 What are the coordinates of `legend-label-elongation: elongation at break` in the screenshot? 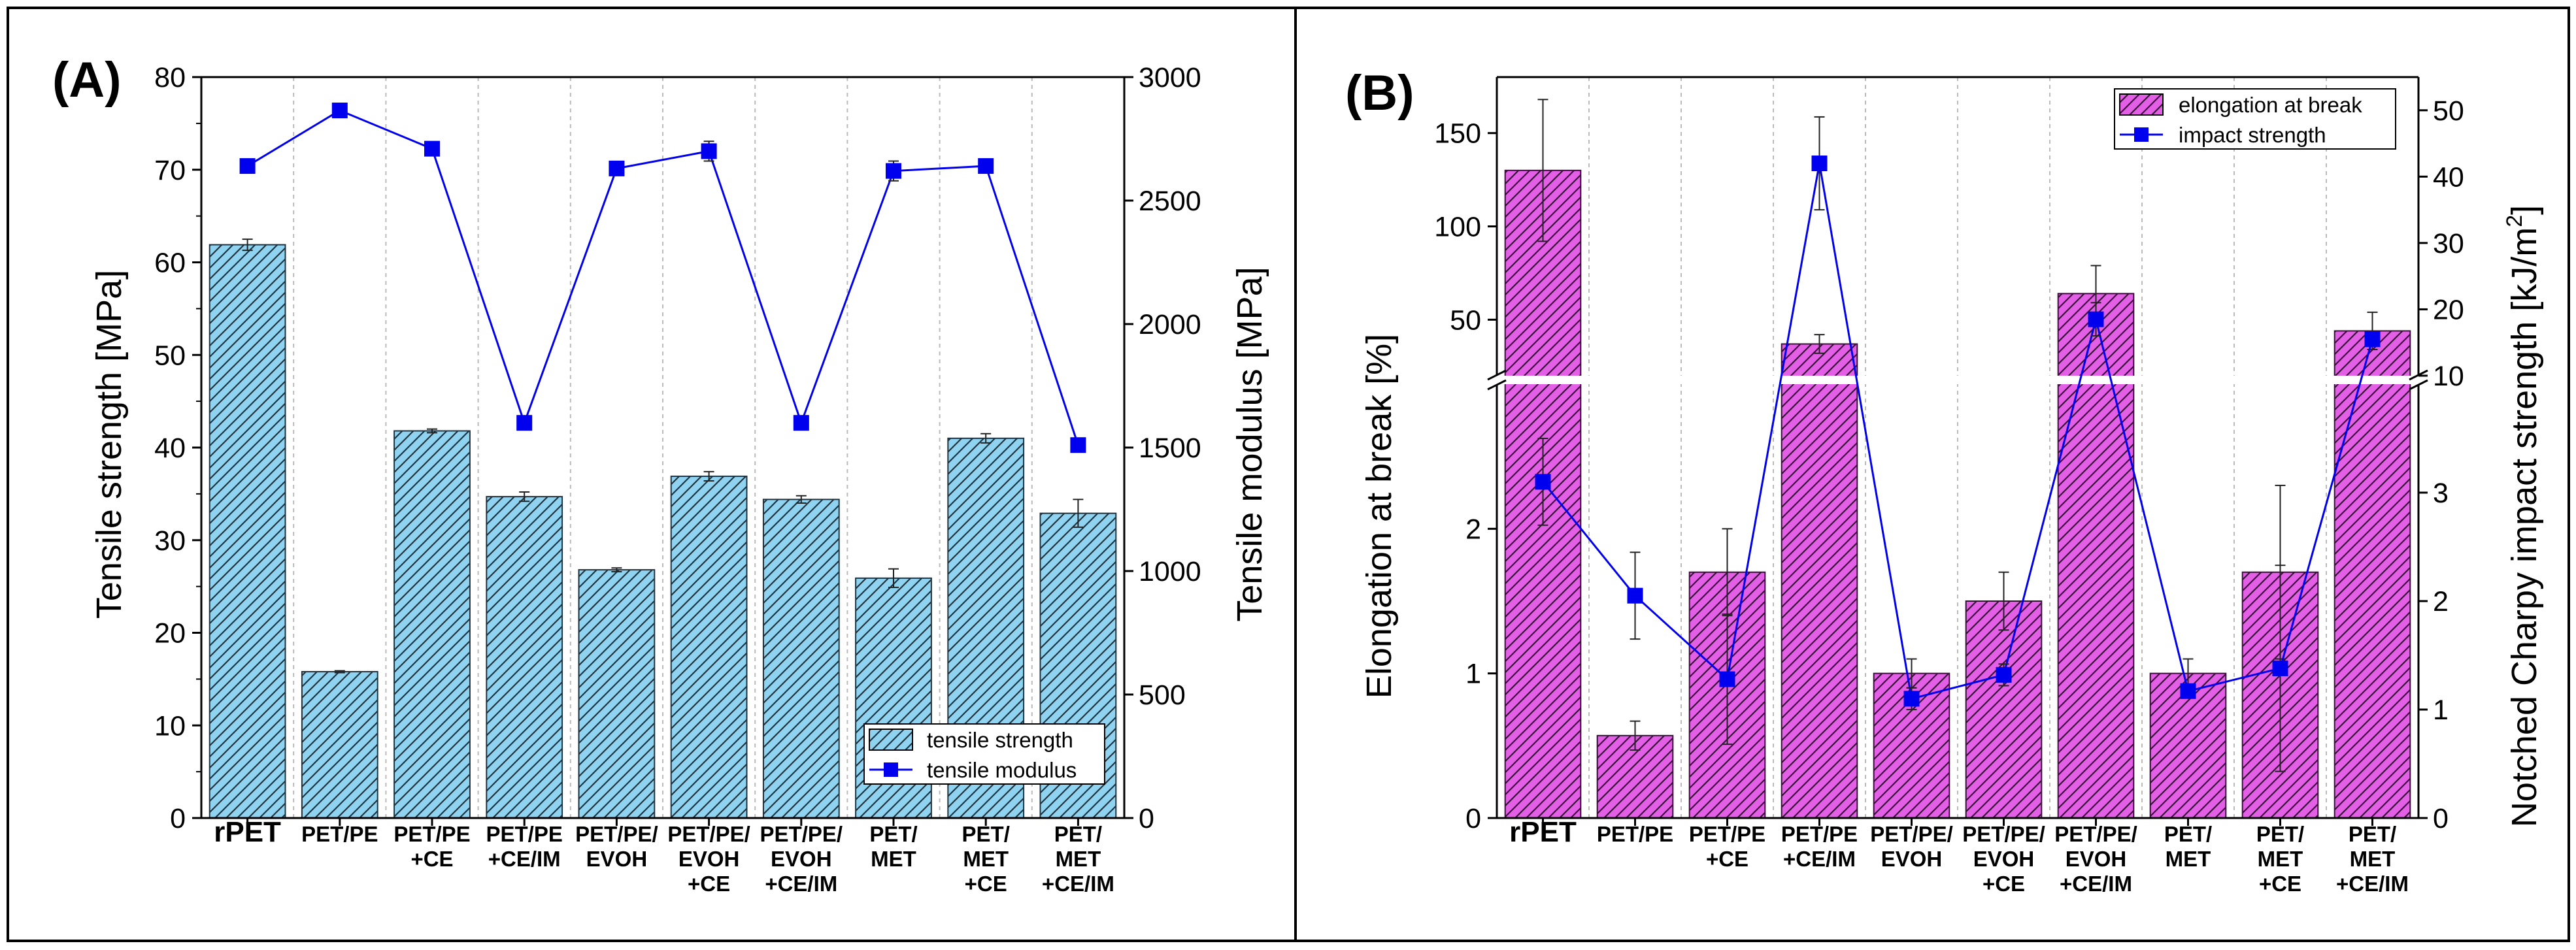 It's located at (2271, 105).